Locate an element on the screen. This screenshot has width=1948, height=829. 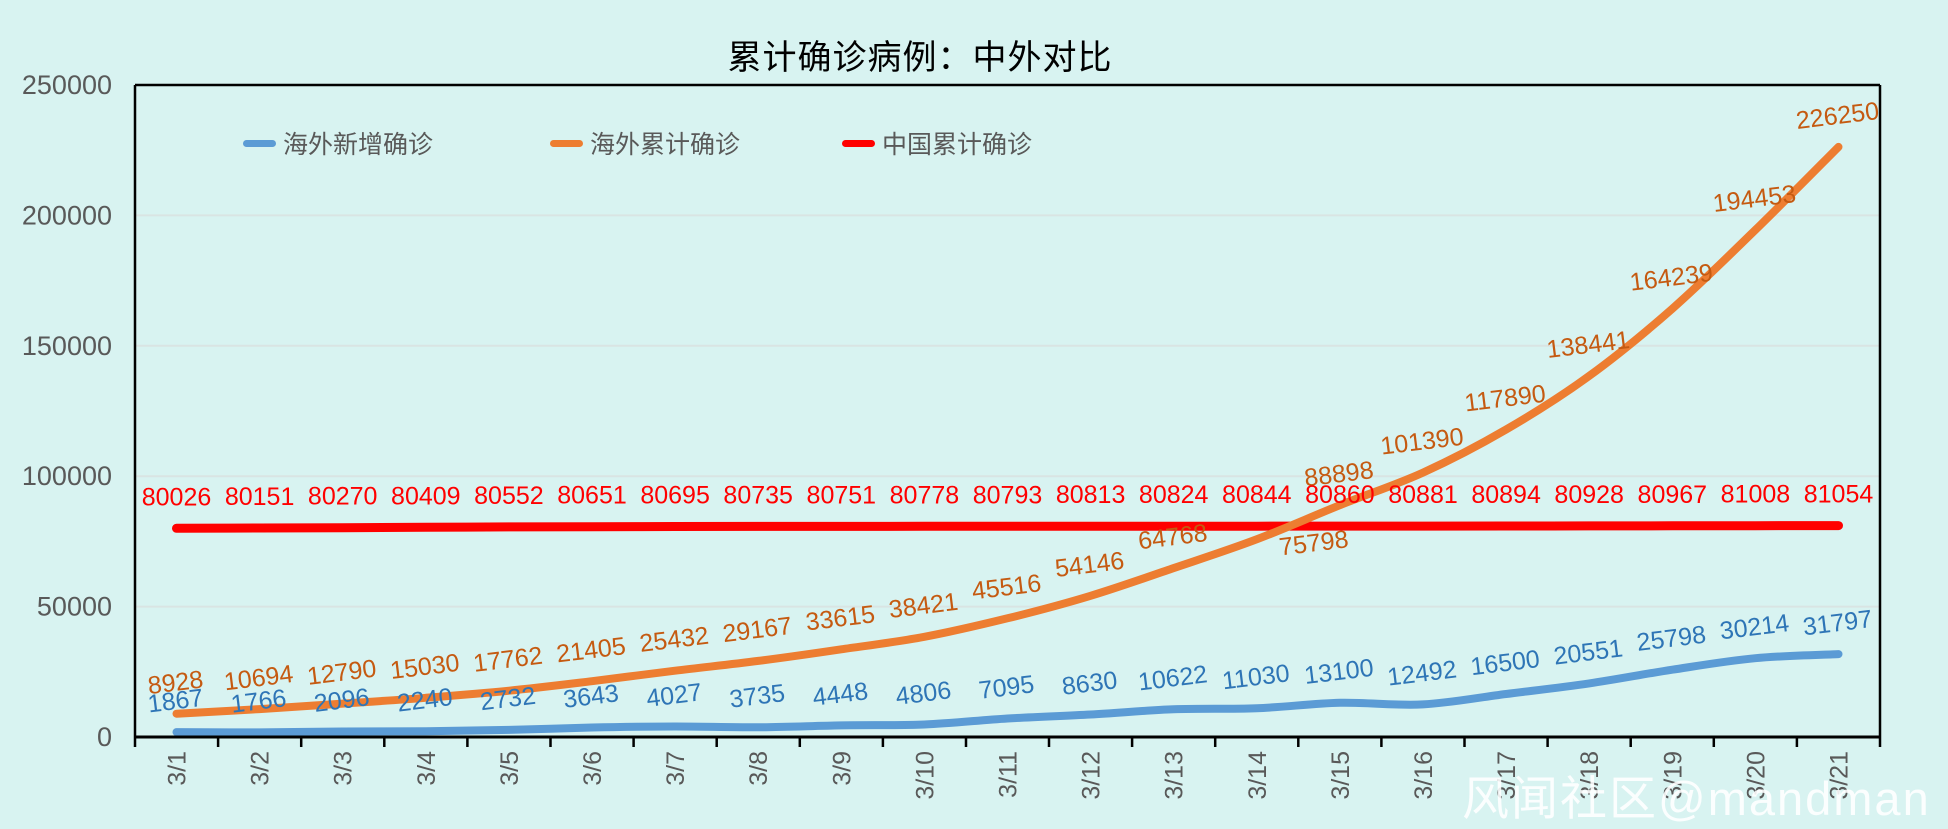
legend-swatch-overseas-new is located at coordinates (259, 143).